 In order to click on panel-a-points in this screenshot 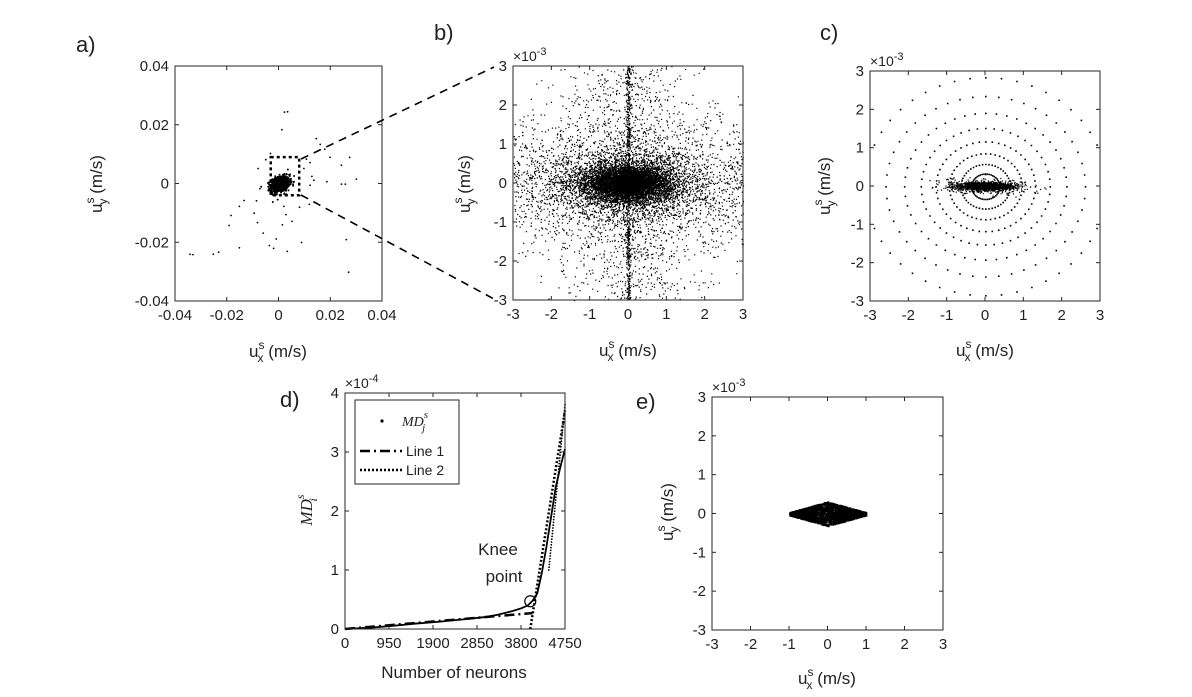, I will do `click(273, 192)`.